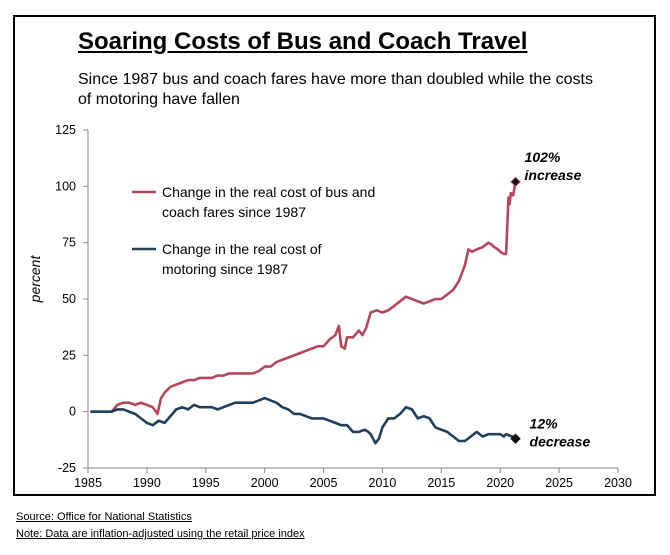 This screenshot has width=670, height=555. I want to click on x-tick-label: 1985, so click(88, 483).